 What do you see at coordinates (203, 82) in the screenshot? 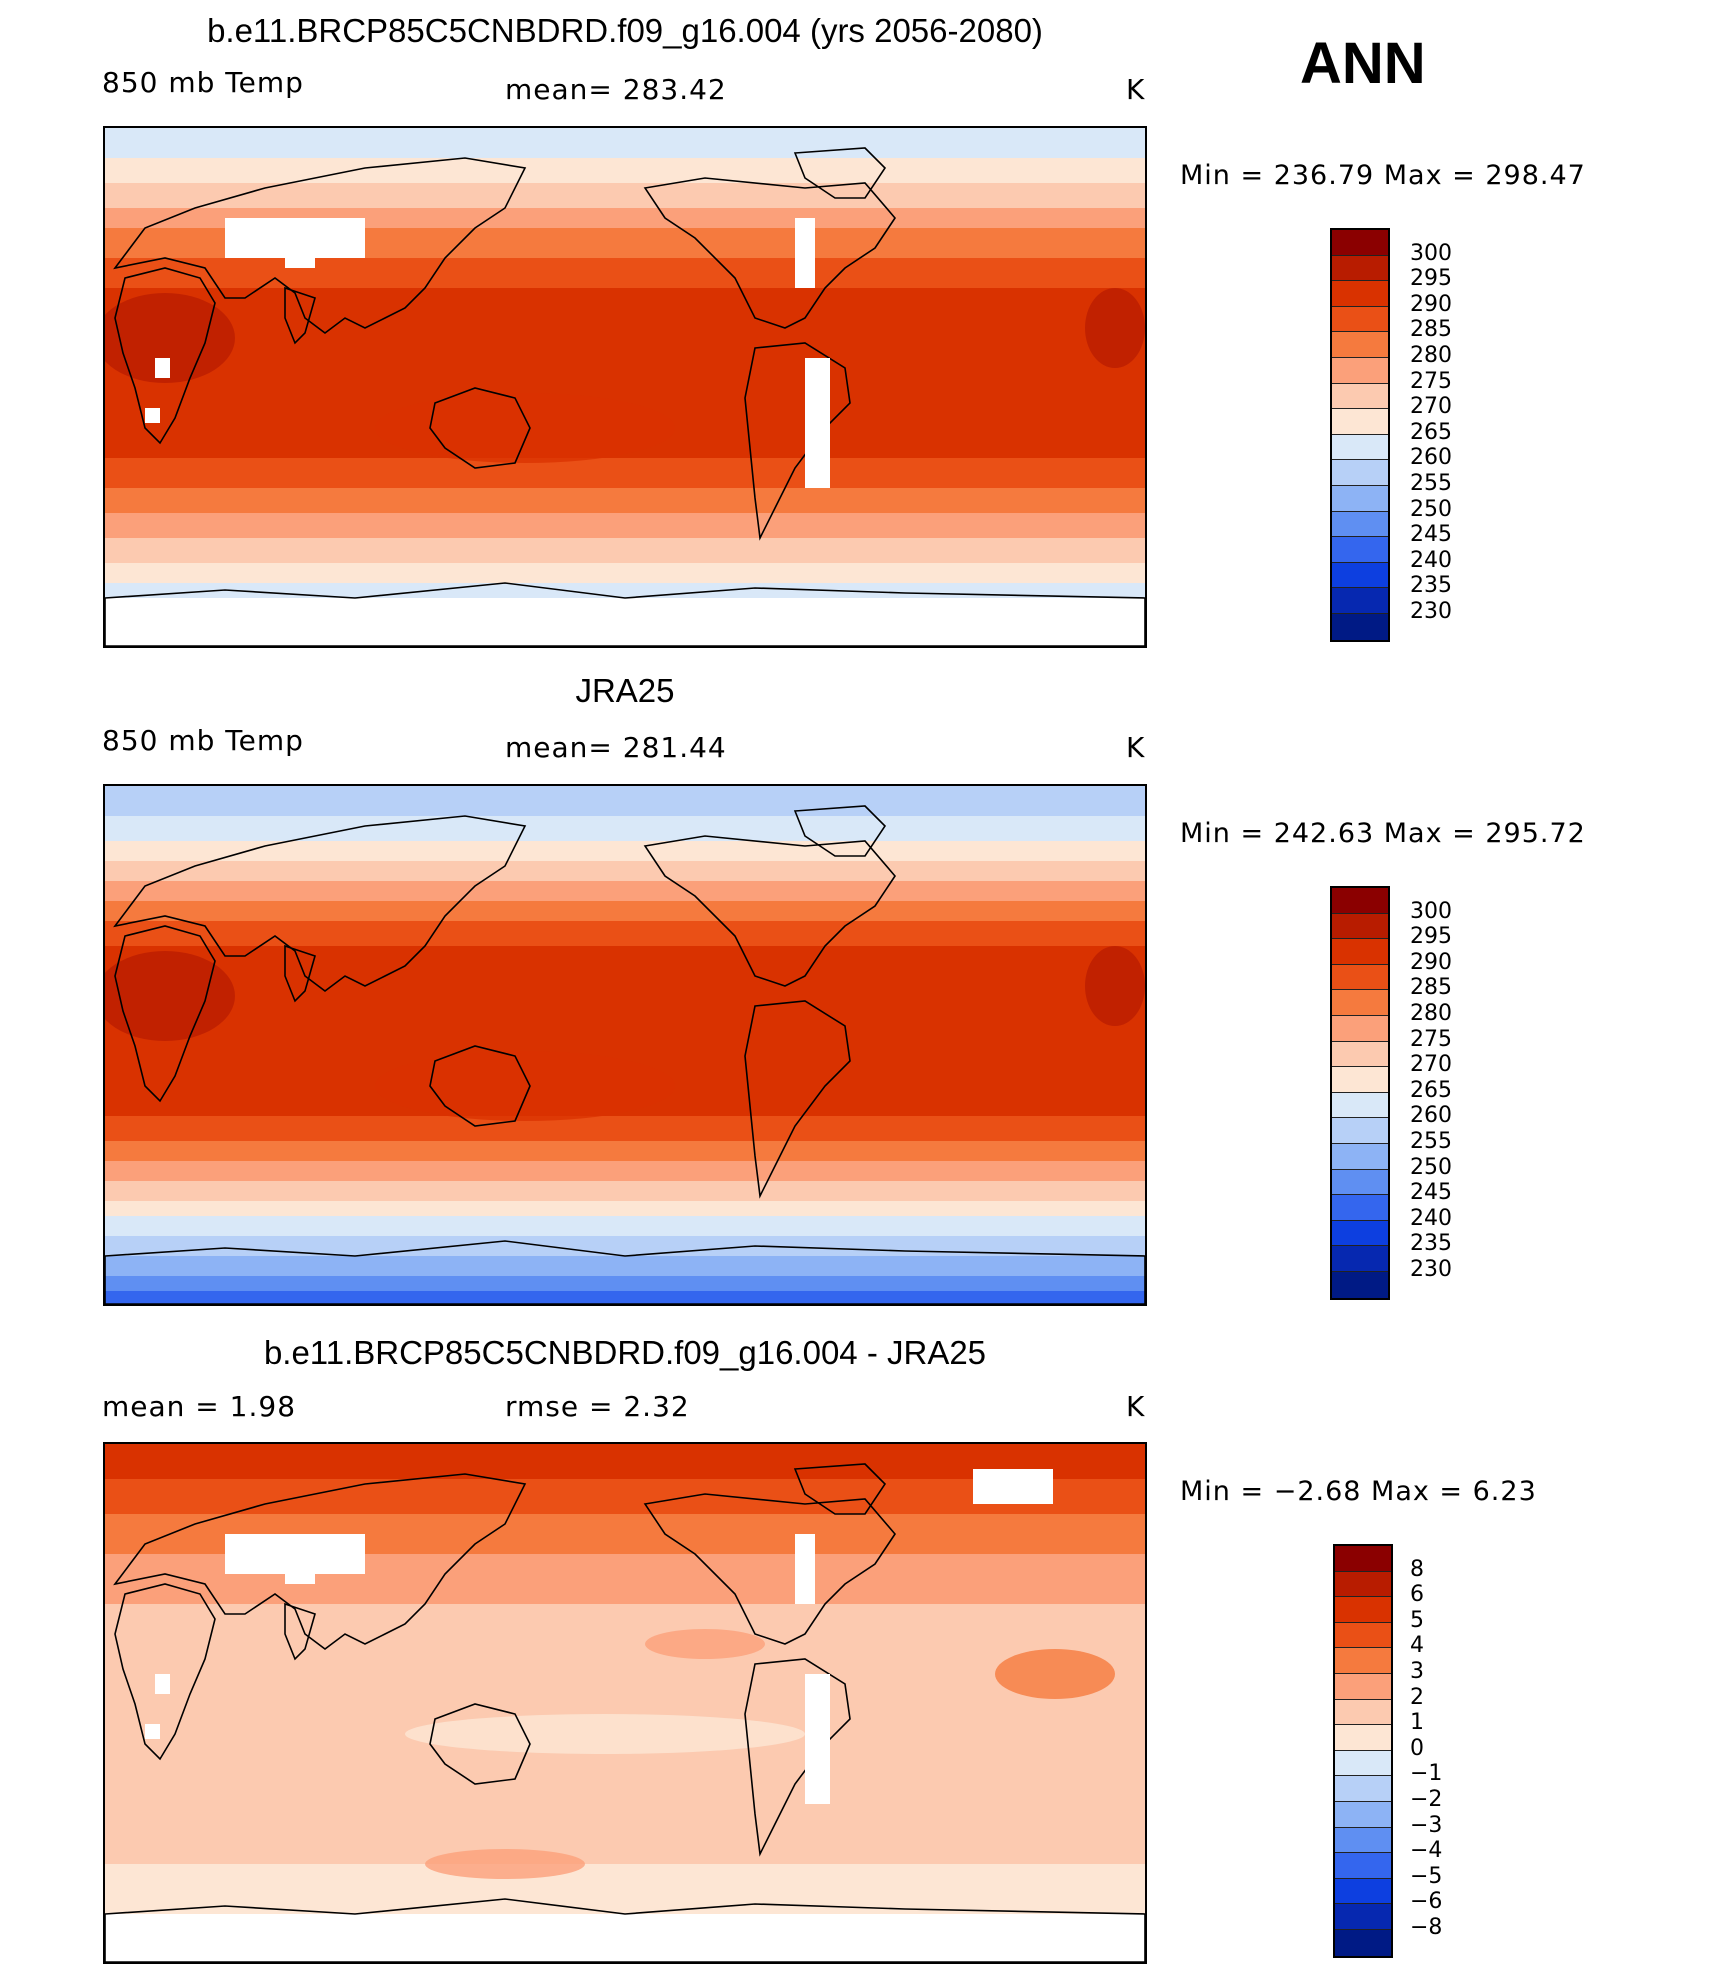
I see `panel1-variable-label: 850 mb Temp` at bounding box center [203, 82].